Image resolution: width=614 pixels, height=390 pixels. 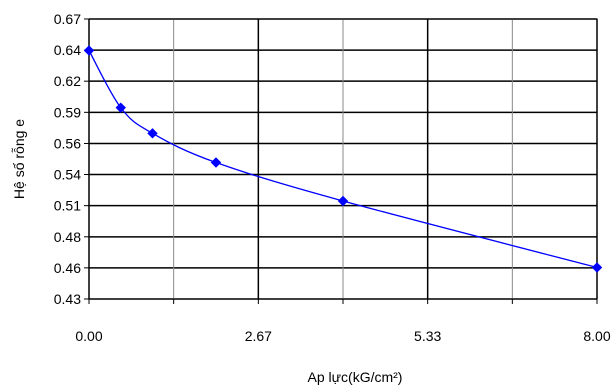 What do you see at coordinates (67, 143) in the screenshot?
I see `y-tick-label: 0.56` at bounding box center [67, 143].